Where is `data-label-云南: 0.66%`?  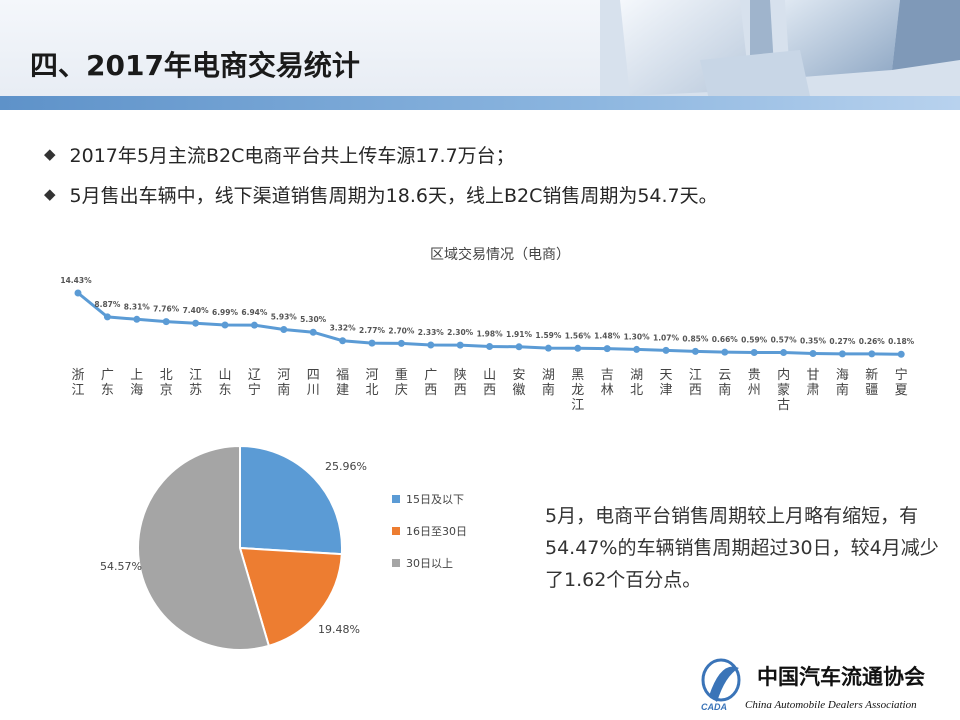 data-label-云南: 0.66% is located at coordinates (725, 339).